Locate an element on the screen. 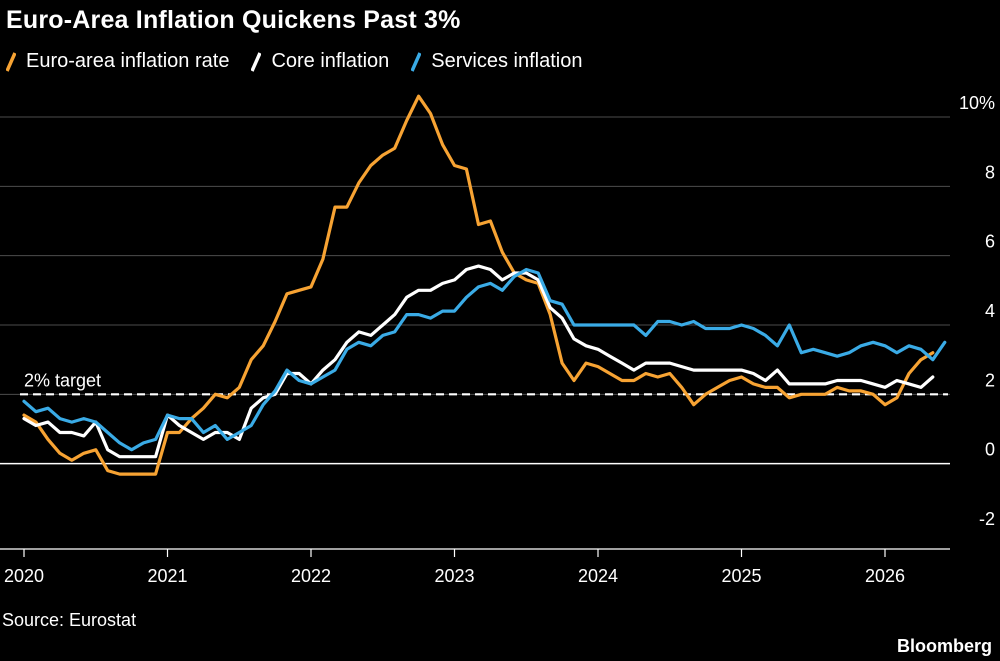  x-tick-label: 2020 is located at coordinates (24, 576).